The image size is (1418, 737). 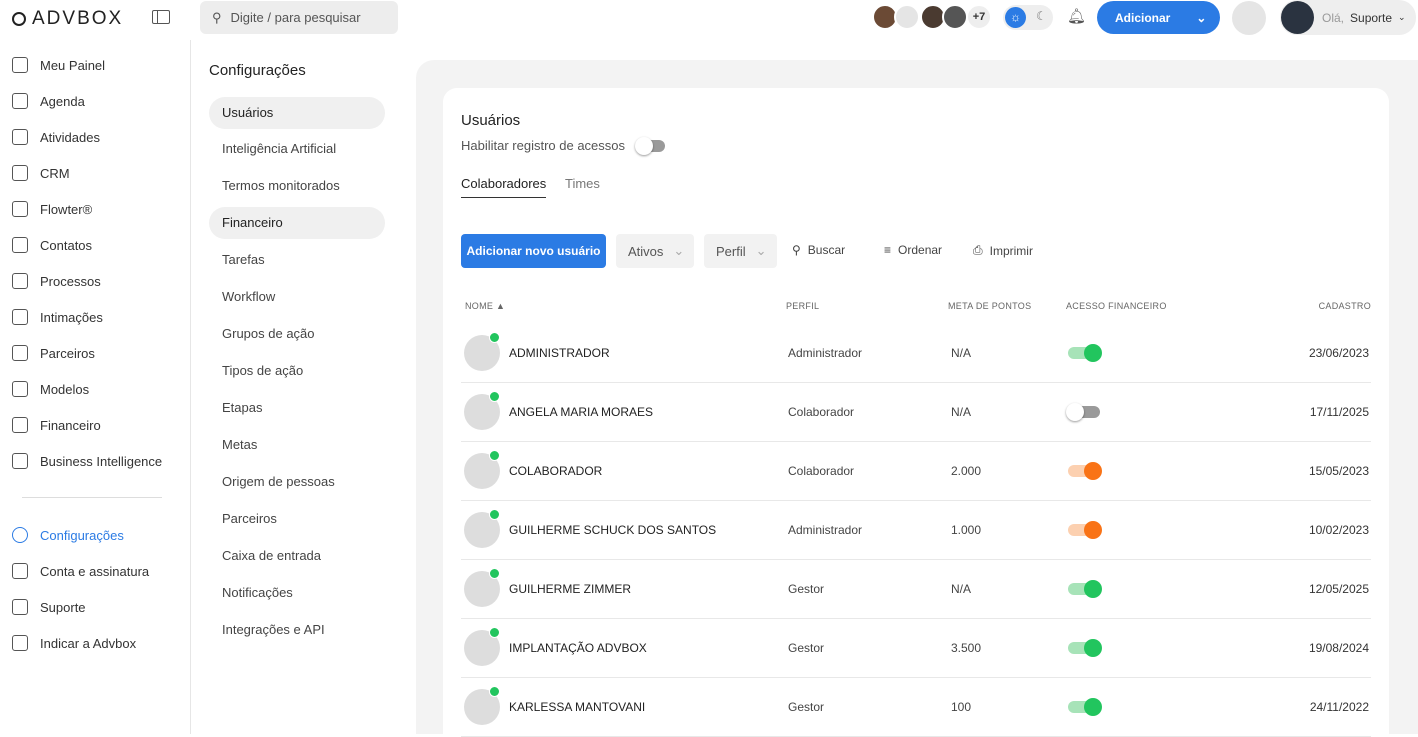 I want to click on sidebar-item: CRM, so click(x=41, y=173).